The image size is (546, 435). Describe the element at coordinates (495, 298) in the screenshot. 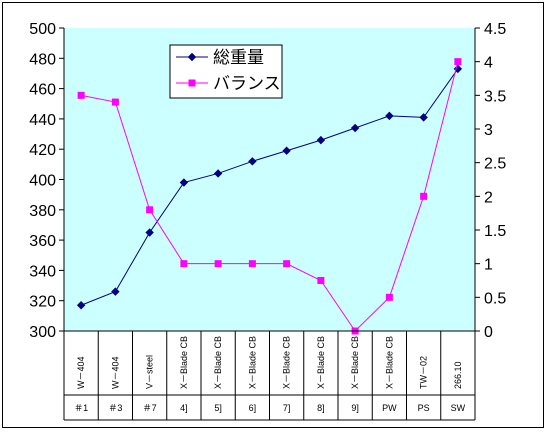

I see `right-tick-label: 0.5` at that location.